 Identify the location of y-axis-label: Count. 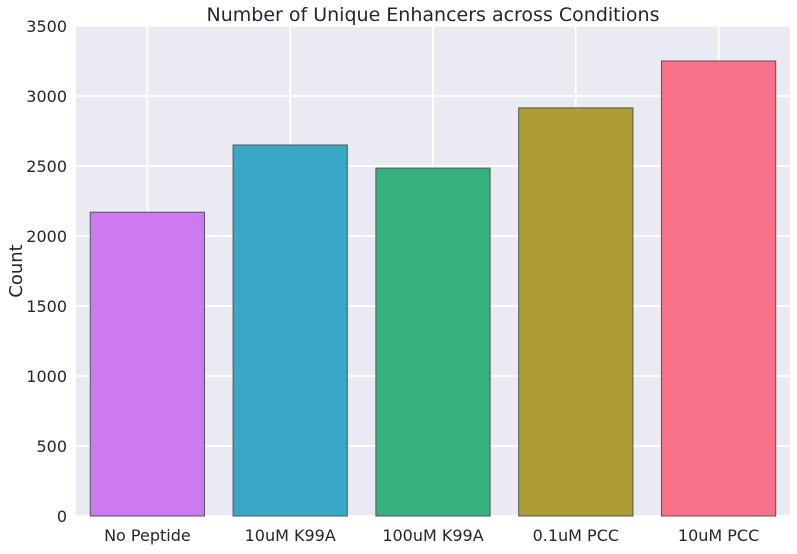
(16, 270).